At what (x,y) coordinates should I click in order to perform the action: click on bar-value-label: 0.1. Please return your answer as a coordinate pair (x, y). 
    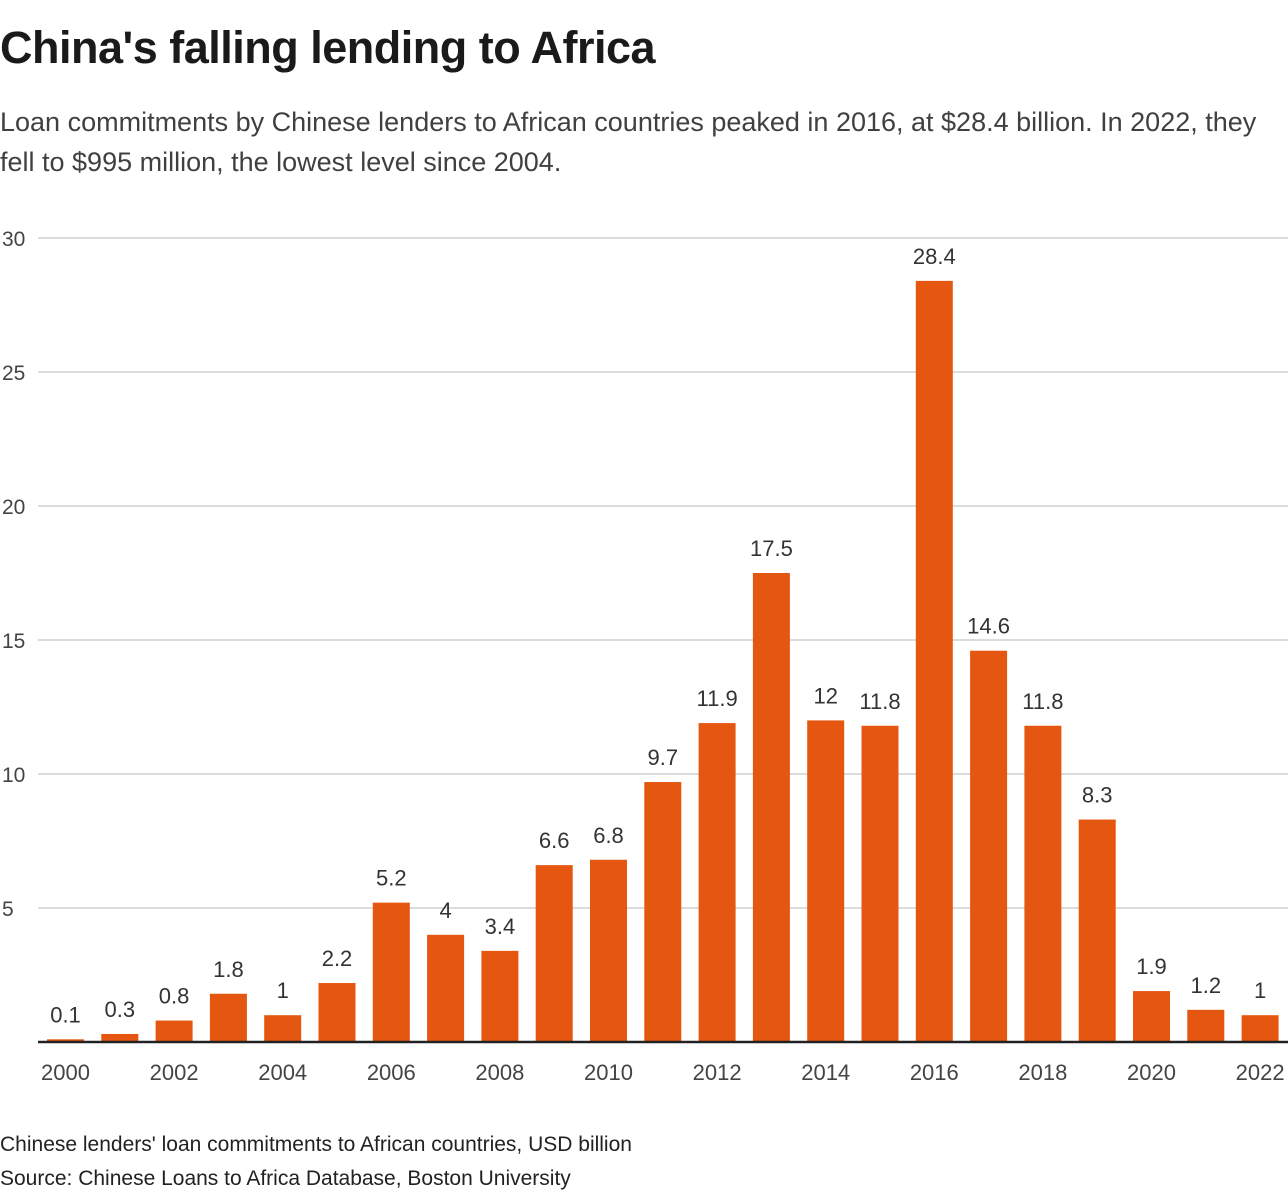
    Looking at the image, I should click on (65, 1014).